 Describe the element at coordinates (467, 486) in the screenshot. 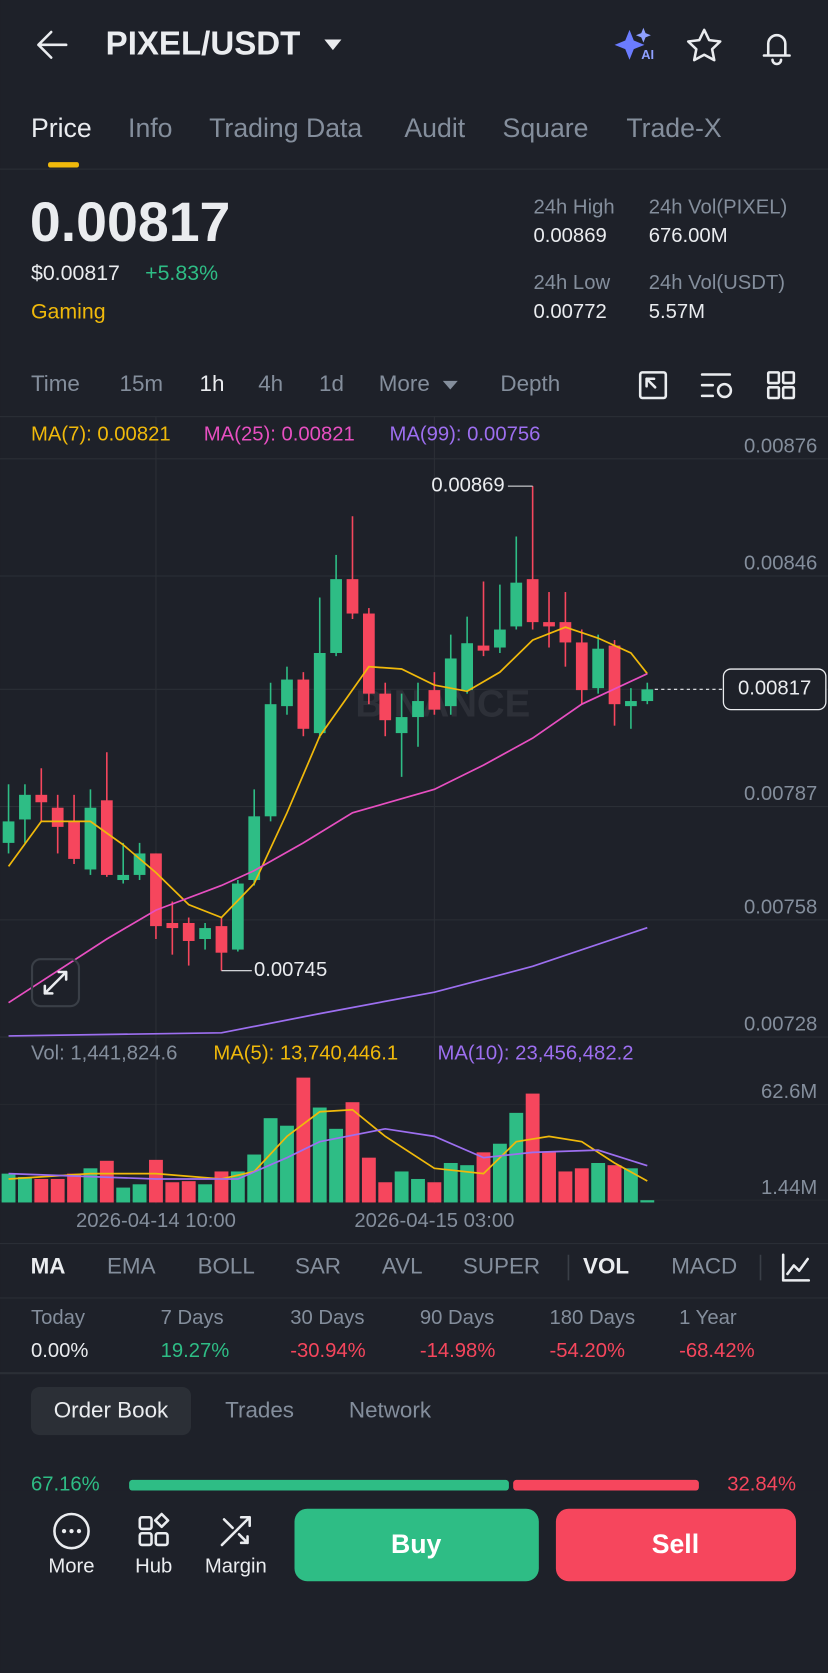

I see `high-label: 0.00869` at that location.